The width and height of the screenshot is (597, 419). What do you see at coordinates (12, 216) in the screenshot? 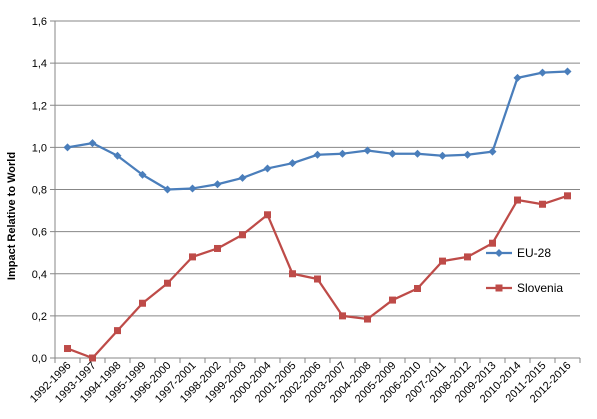
I see `y-axis-title: Impact Relative to World` at bounding box center [12, 216].